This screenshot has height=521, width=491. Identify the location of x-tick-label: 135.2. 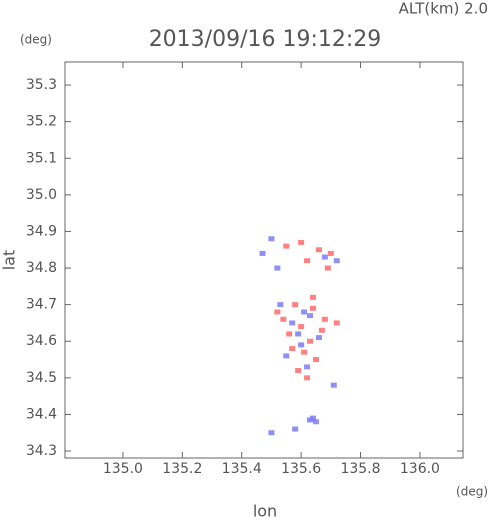
(182, 469).